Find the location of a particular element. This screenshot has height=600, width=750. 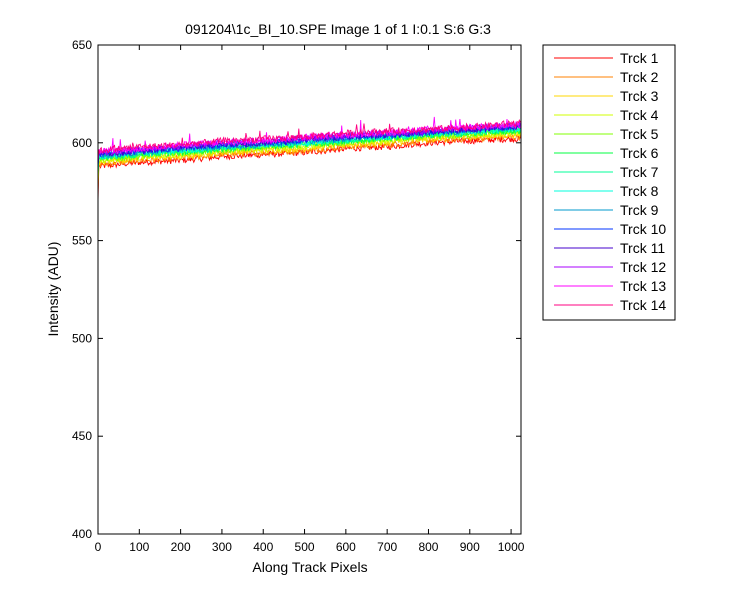

y-tick-label: 550 is located at coordinates (82, 241).